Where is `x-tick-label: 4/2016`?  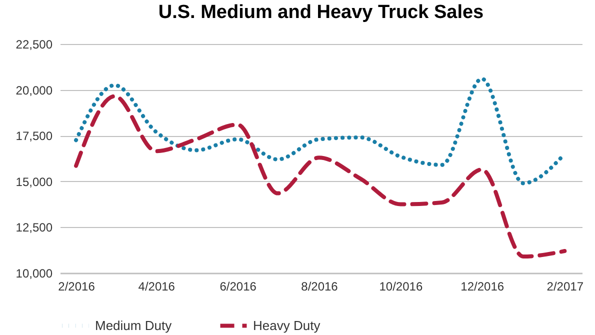
x-tick-label: 4/2016 is located at coordinates (157, 287).